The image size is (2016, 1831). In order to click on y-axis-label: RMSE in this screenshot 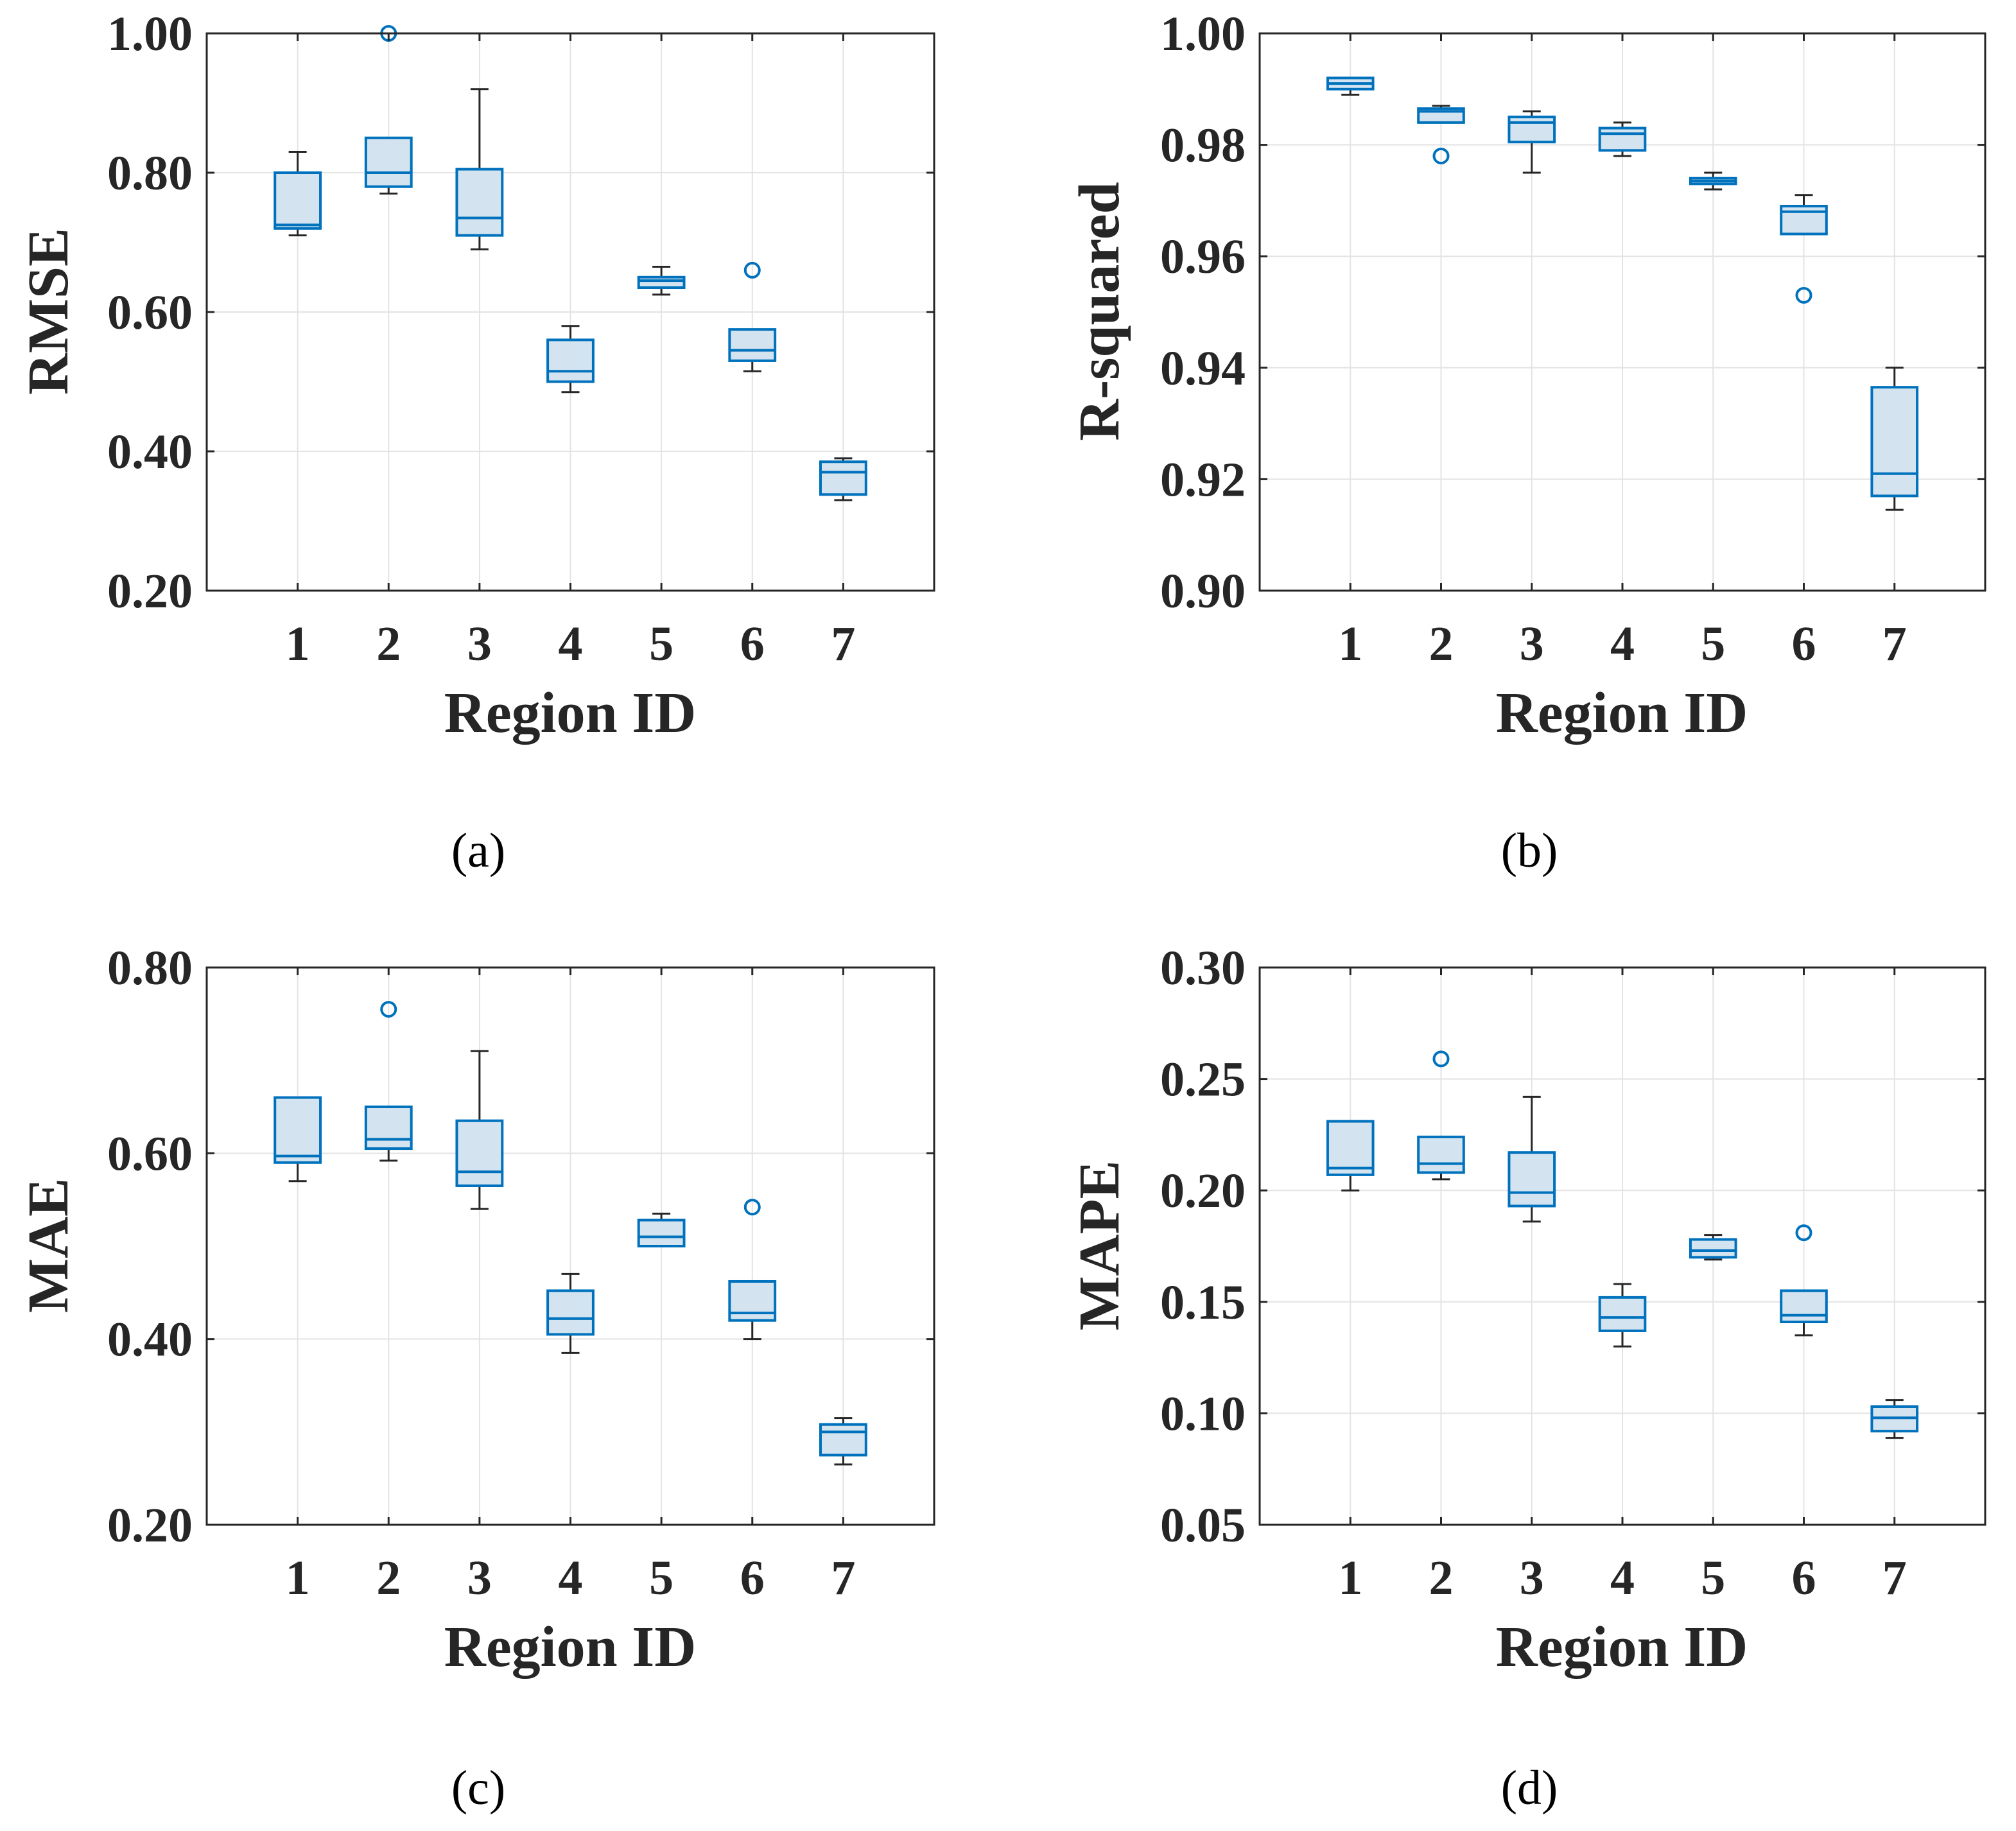, I will do `click(48, 311)`.